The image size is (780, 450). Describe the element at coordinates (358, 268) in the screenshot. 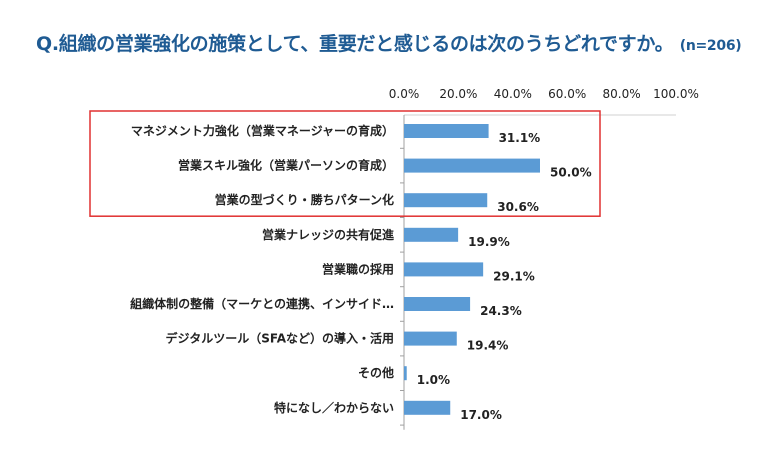

I see `category-label: 営業職の採用` at that location.